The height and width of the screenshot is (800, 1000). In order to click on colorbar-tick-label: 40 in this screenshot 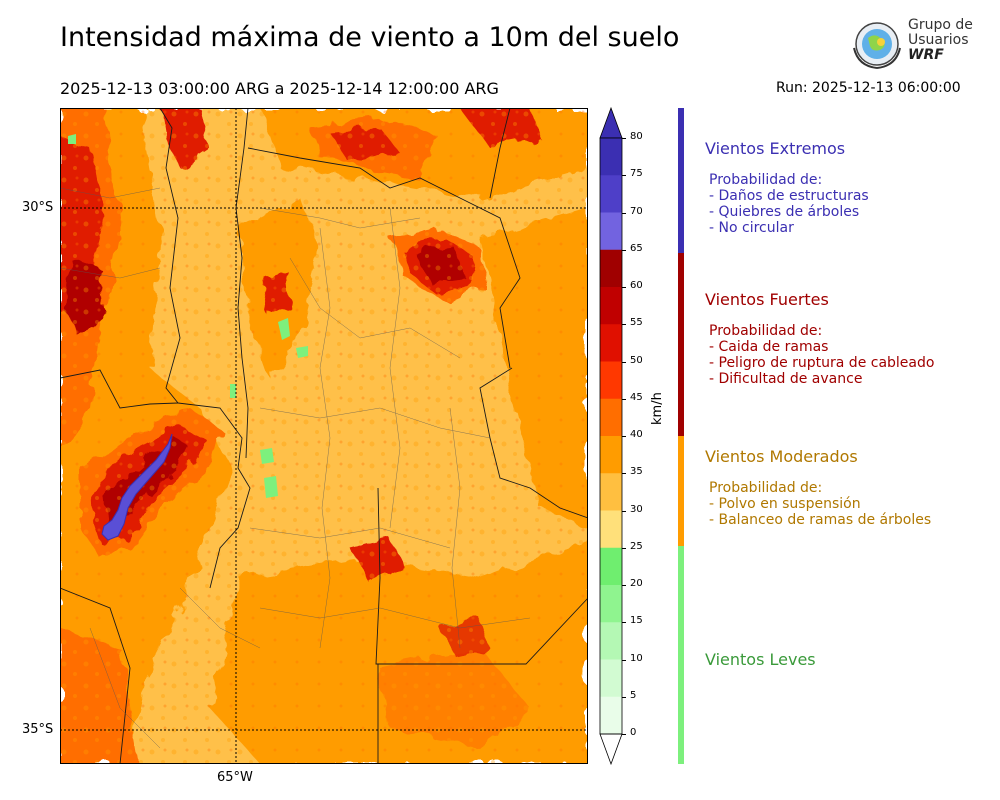, I will do `click(636, 434)`.